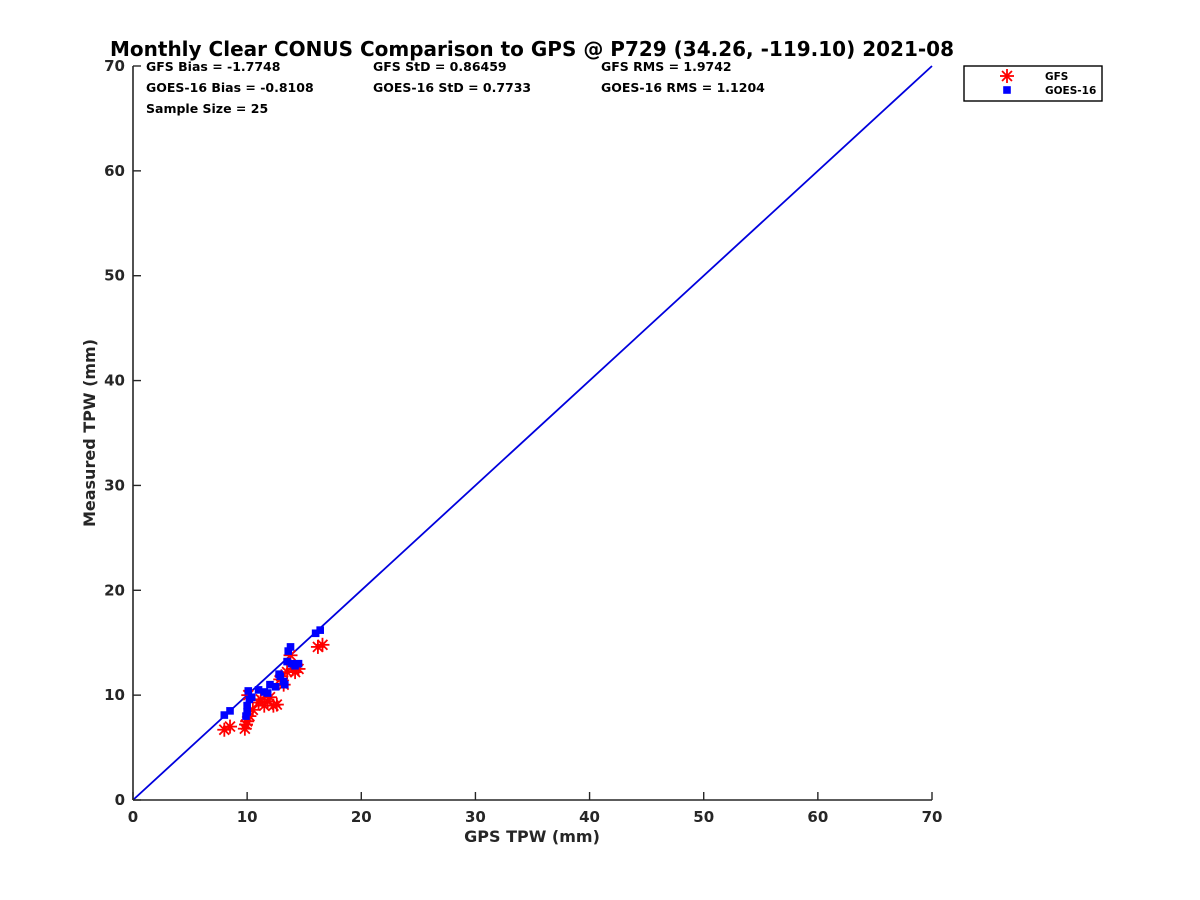 The width and height of the screenshot is (1200, 900). What do you see at coordinates (114, 381) in the screenshot?
I see `y-tick-label: 40` at bounding box center [114, 381].